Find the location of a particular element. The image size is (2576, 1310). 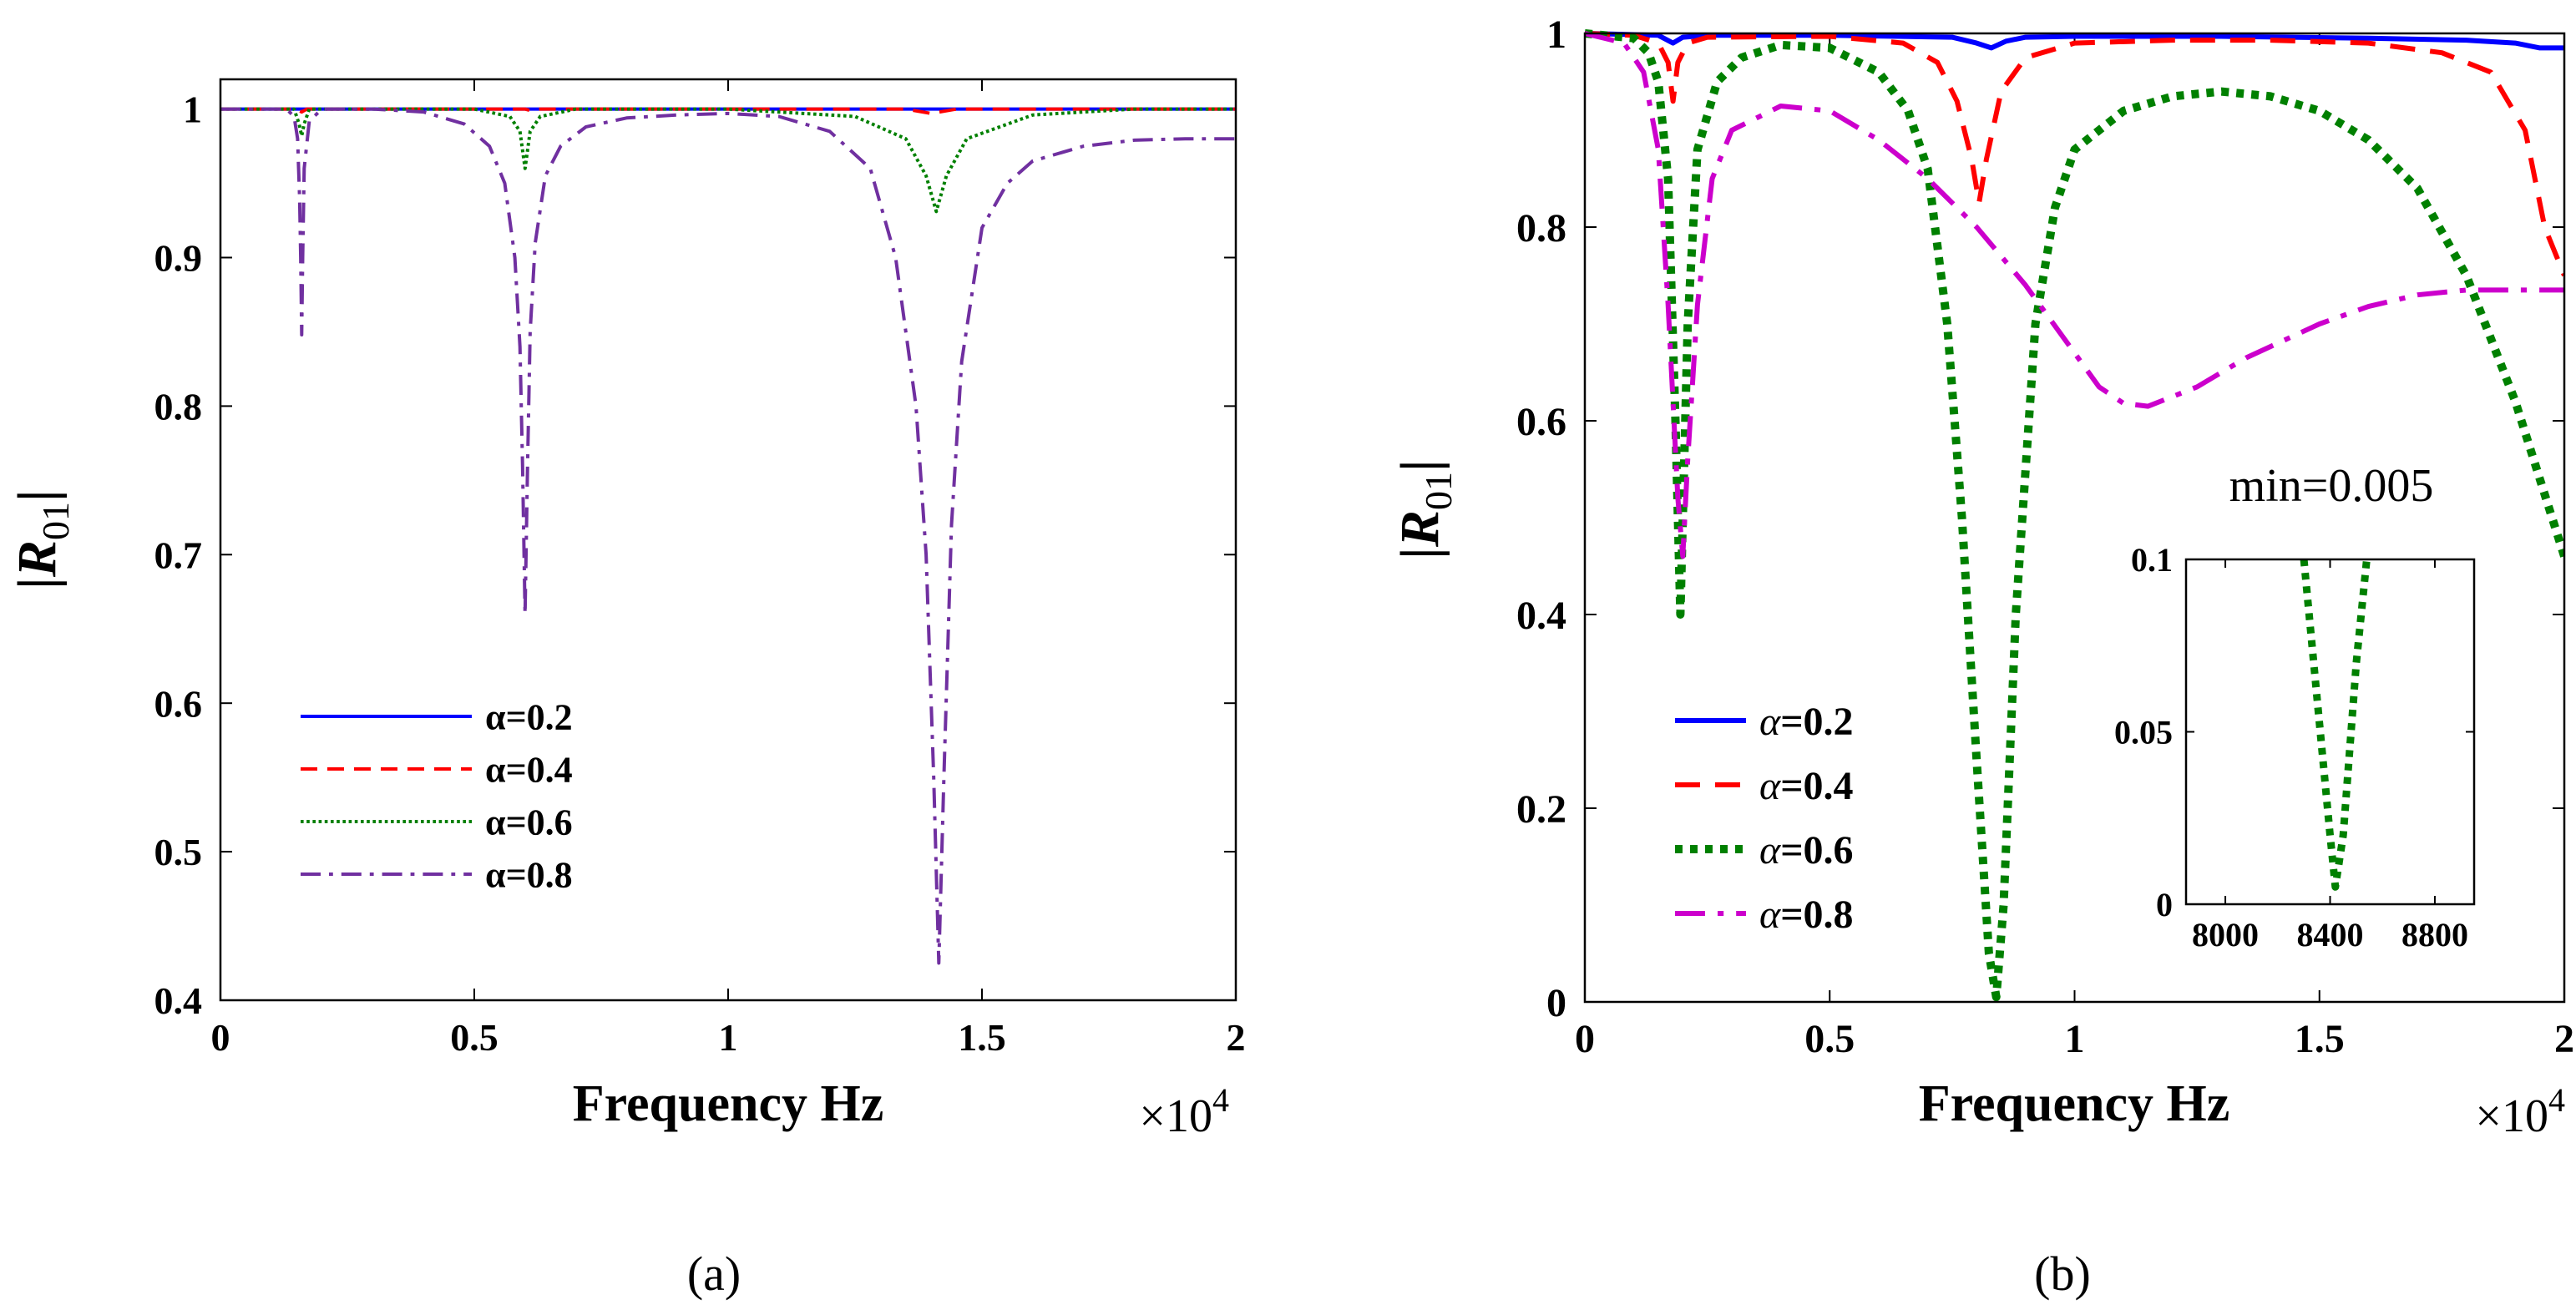

panel-a-x-tick-label: 2 is located at coordinates (1236, 1037).